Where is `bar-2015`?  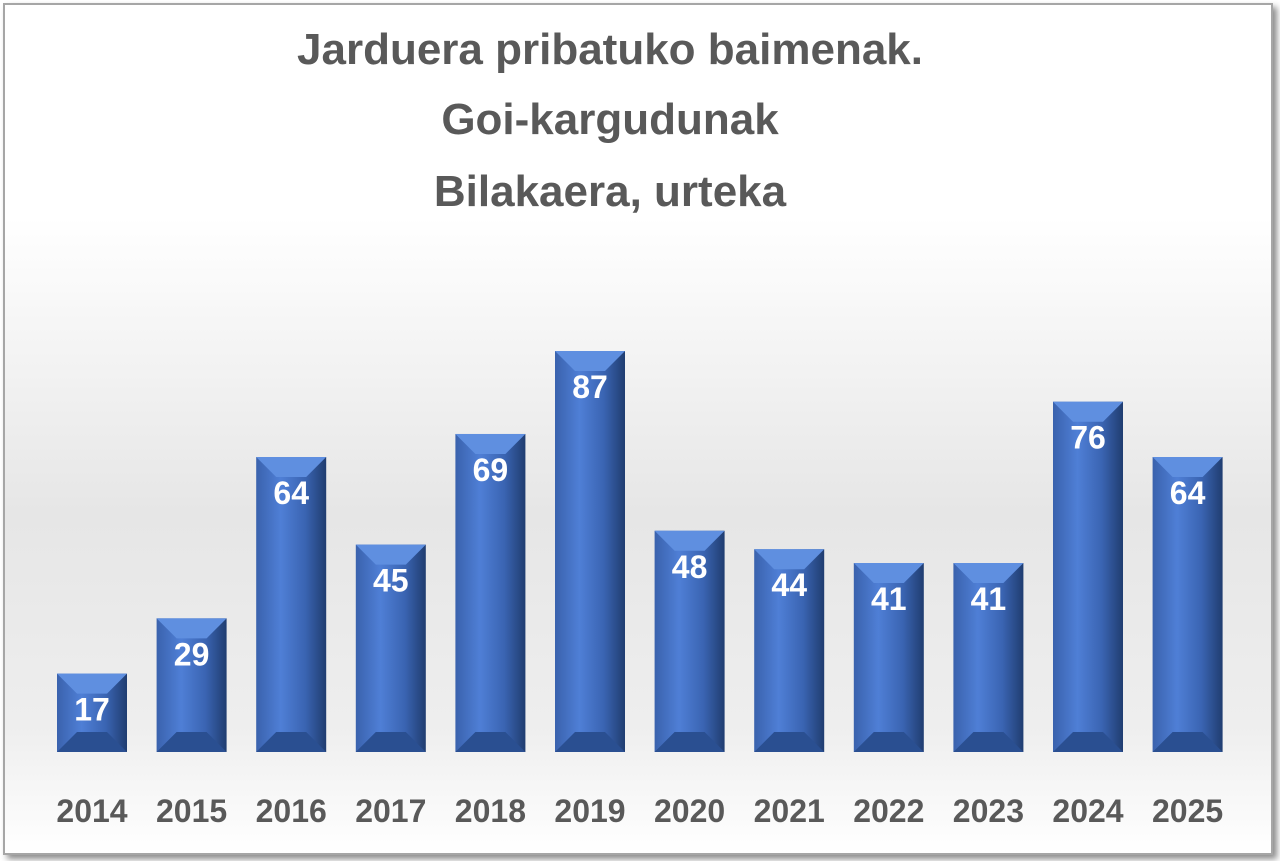
bar-2015 is located at coordinates (191, 685).